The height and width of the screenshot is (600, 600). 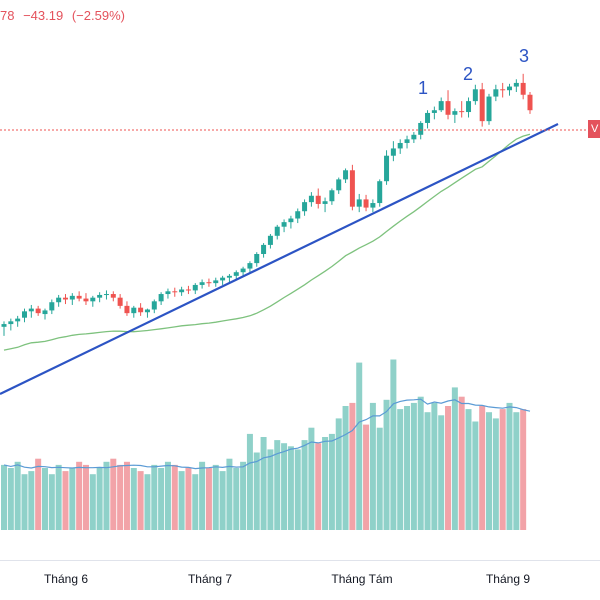 What do you see at coordinates (267, 434) in the screenshot?
I see `volume-moving-average` at bounding box center [267, 434].